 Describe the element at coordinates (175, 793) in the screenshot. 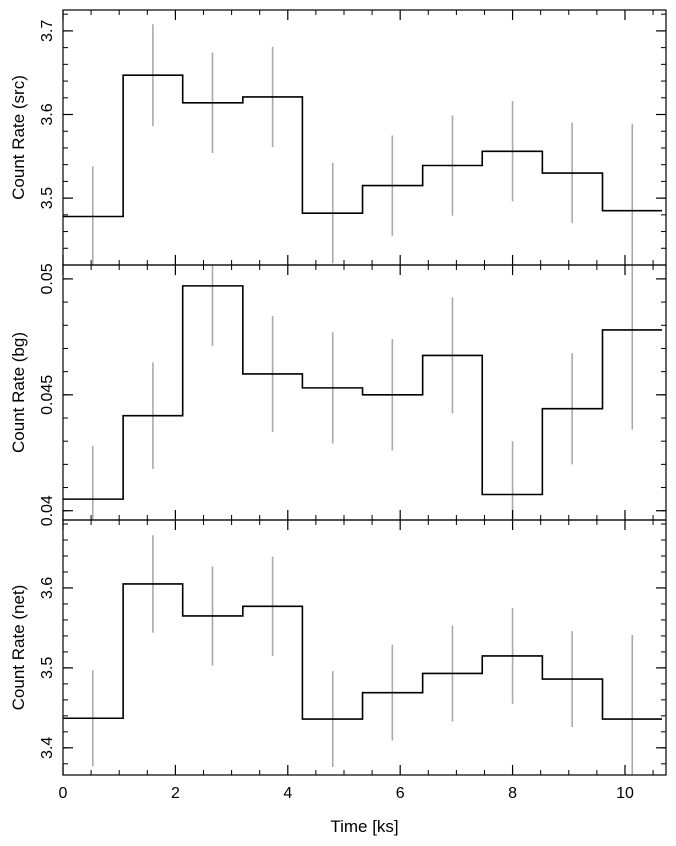

I see `x-tick-label: 2` at that location.